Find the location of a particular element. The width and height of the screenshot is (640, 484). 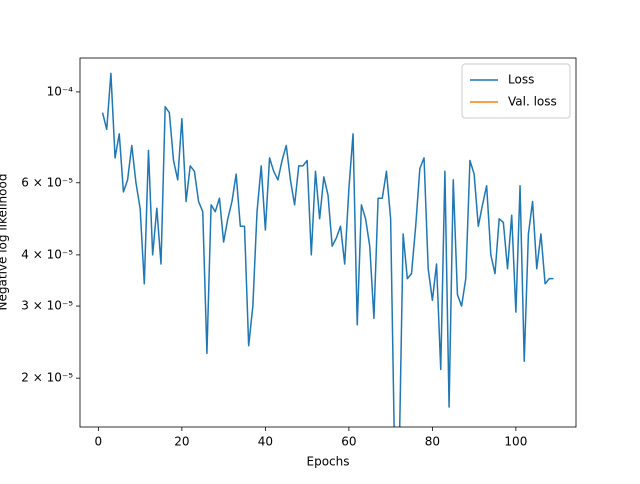

y-tick-label: 10⁻⁴ is located at coordinates (60, 91).